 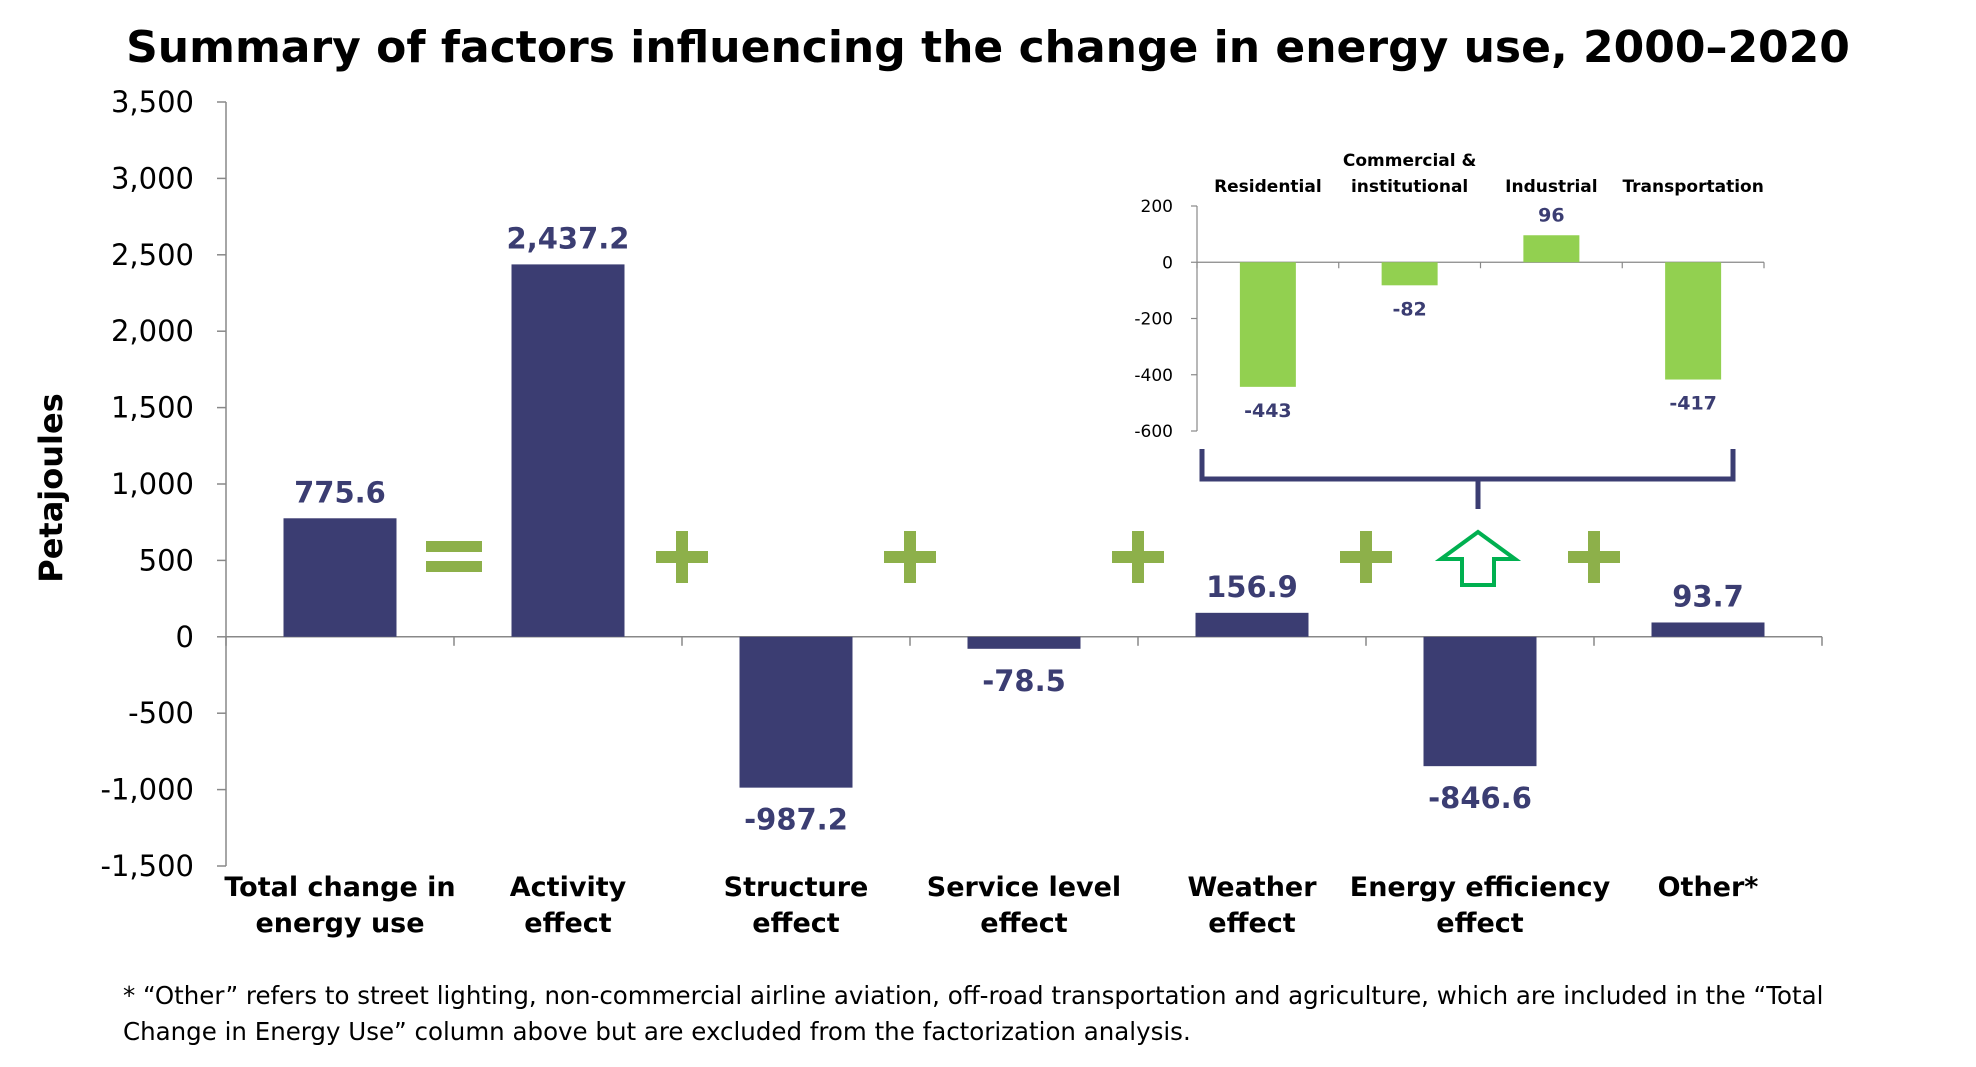 I want to click on inset-data-label: 96, so click(x=1551, y=215).